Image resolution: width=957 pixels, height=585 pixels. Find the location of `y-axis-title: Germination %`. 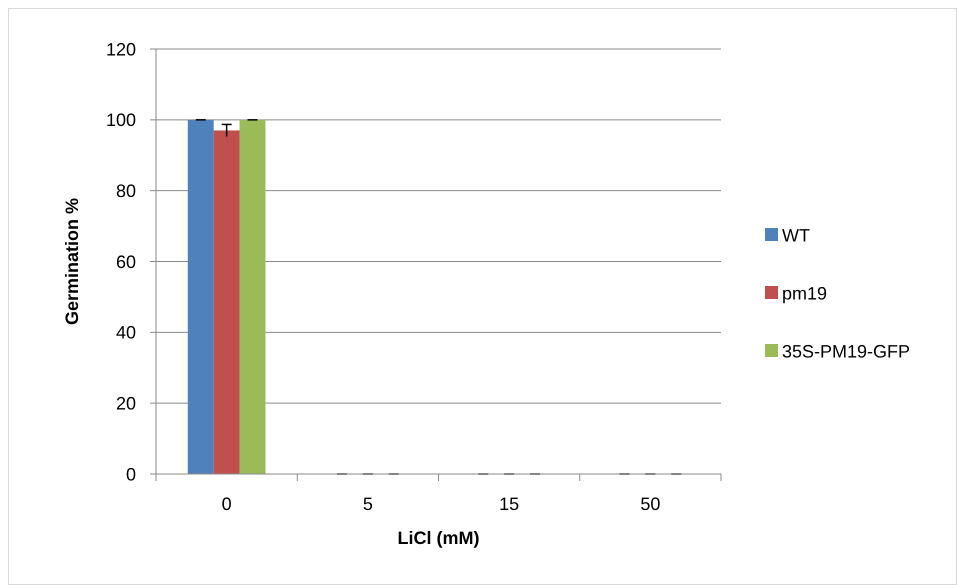

y-axis-title: Germination % is located at coordinates (72, 262).